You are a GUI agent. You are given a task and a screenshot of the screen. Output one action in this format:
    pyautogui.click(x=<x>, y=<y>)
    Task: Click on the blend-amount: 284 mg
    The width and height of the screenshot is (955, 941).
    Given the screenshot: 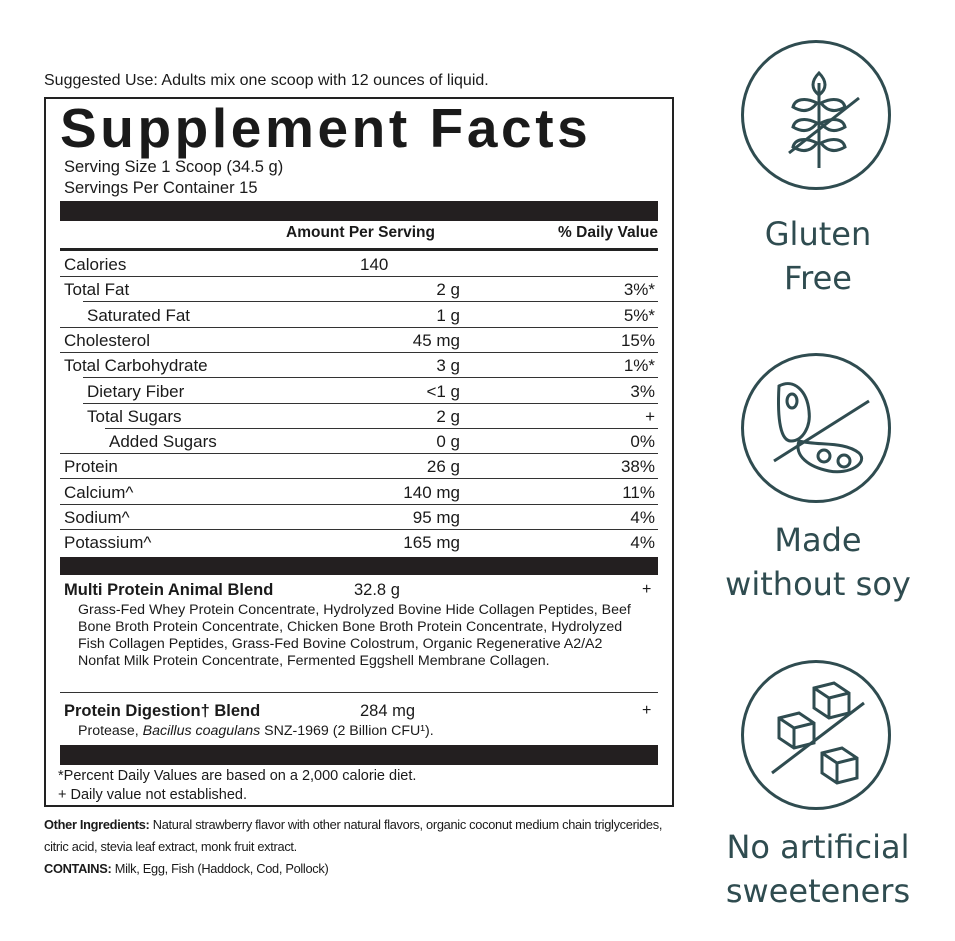 What is the action you would take?
    pyautogui.click(x=388, y=711)
    